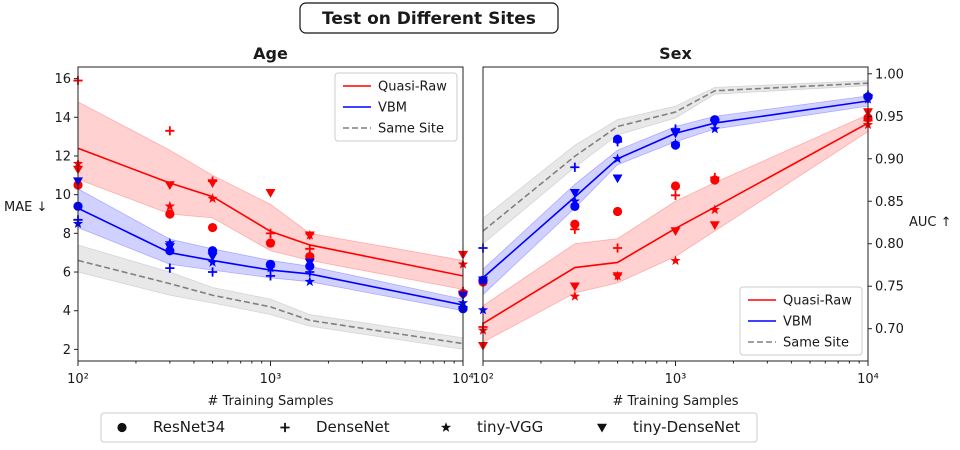 This screenshot has height=450, width=960. Describe the element at coordinates (25, 207) in the screenshot. I see `age-ylabel: MAE ↓` at that location.